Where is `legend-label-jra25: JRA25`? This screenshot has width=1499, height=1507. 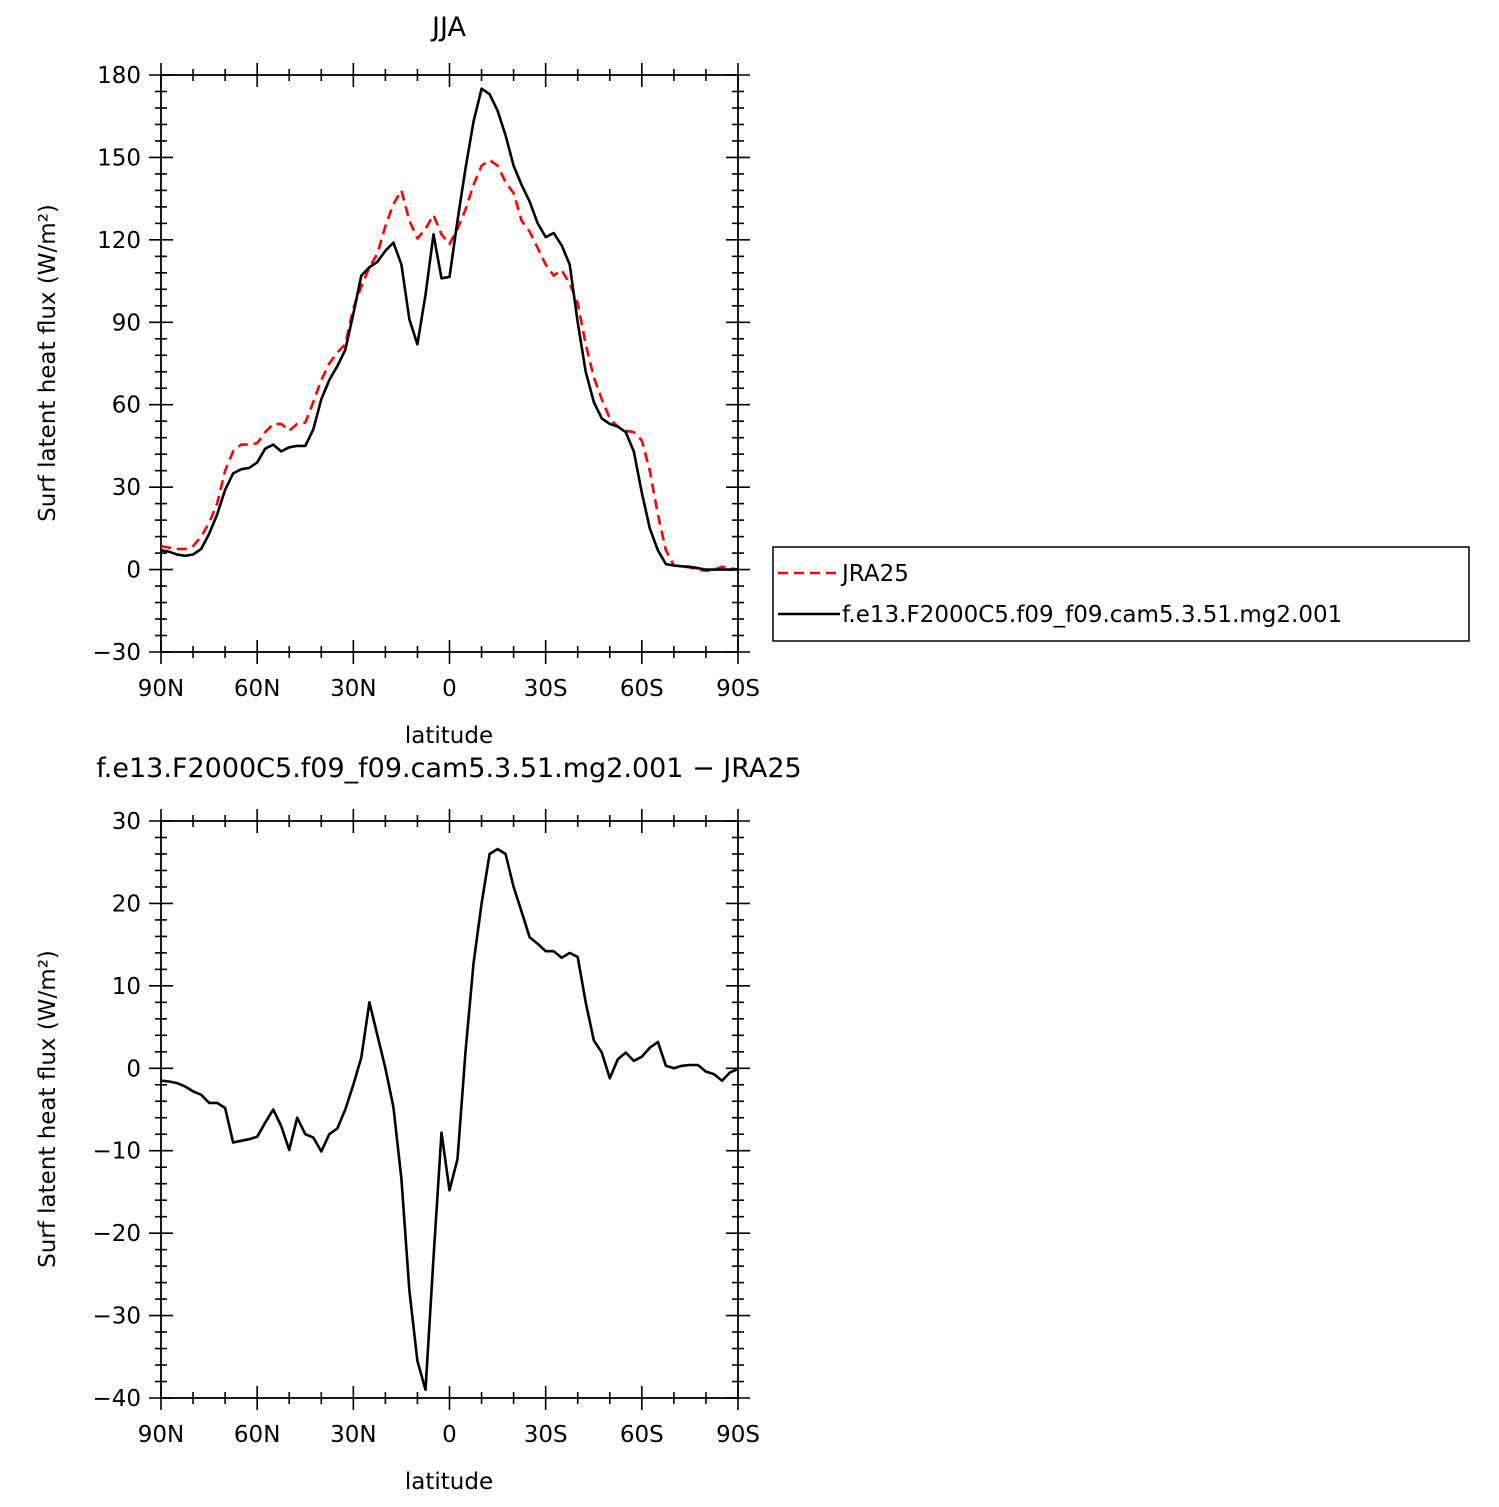 legend-label-jra25: JRA25 is located at coordinates (874, 574).